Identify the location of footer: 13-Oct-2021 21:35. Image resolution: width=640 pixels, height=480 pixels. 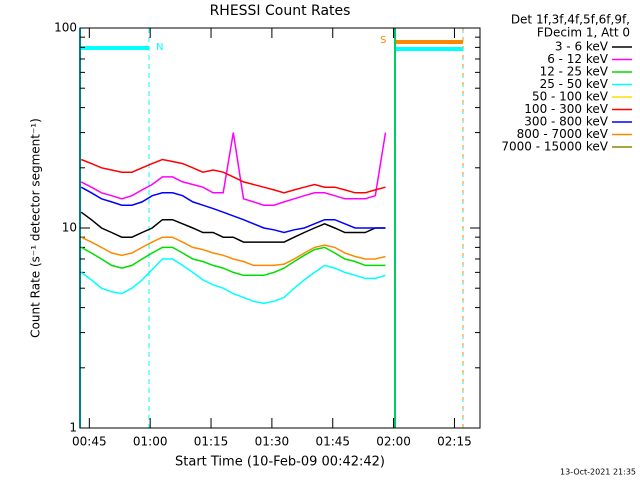
(598, 472).